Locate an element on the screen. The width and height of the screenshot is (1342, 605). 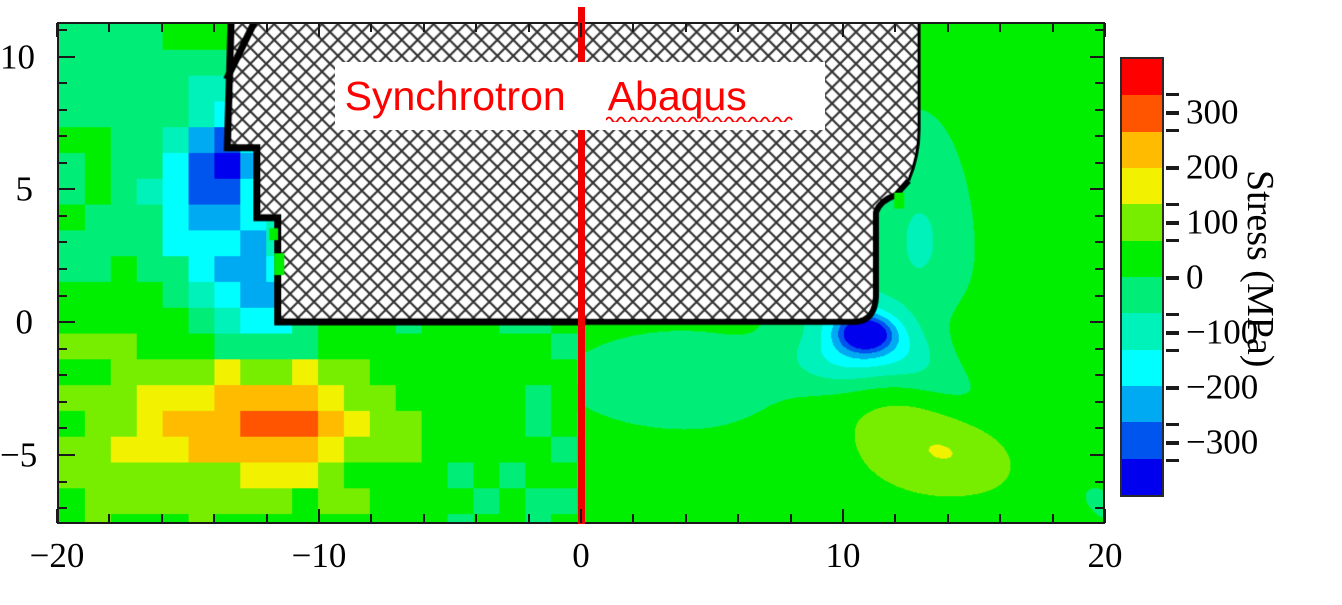
x-tick--4 is located at coordinates (476, 518).